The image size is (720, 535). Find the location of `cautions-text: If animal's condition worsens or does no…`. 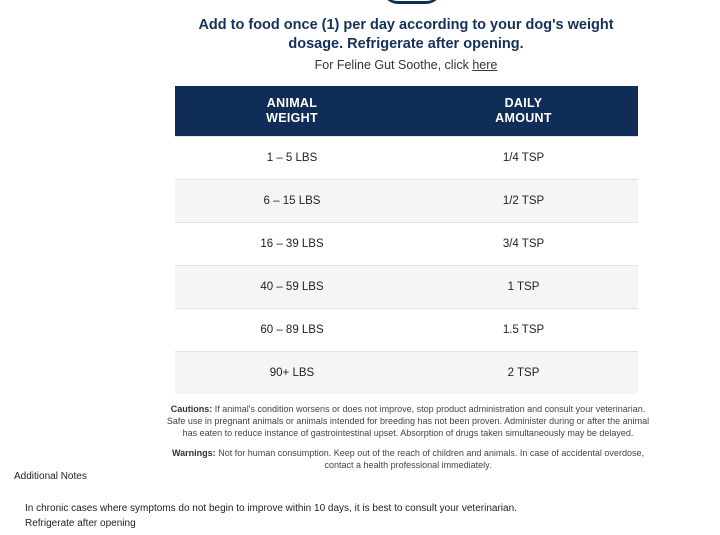

cautions-text: If animal's condition worsens or does no… is located at coordinates (408, 421).